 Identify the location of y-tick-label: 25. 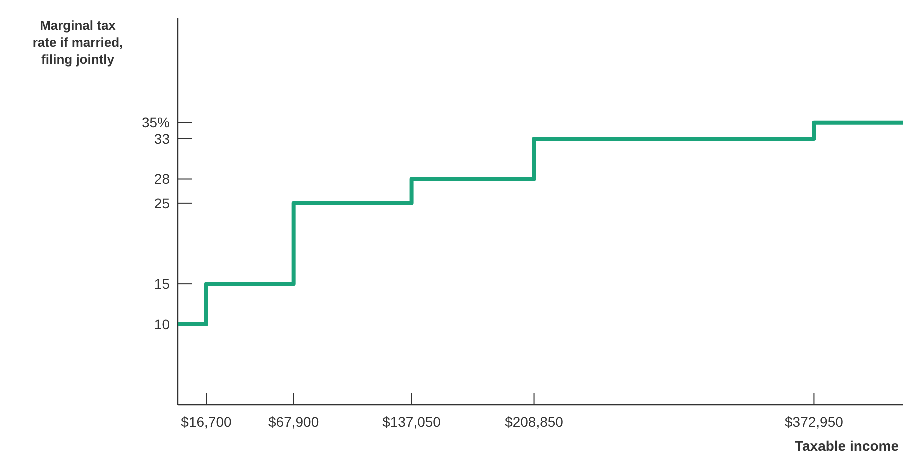
(162, 203).